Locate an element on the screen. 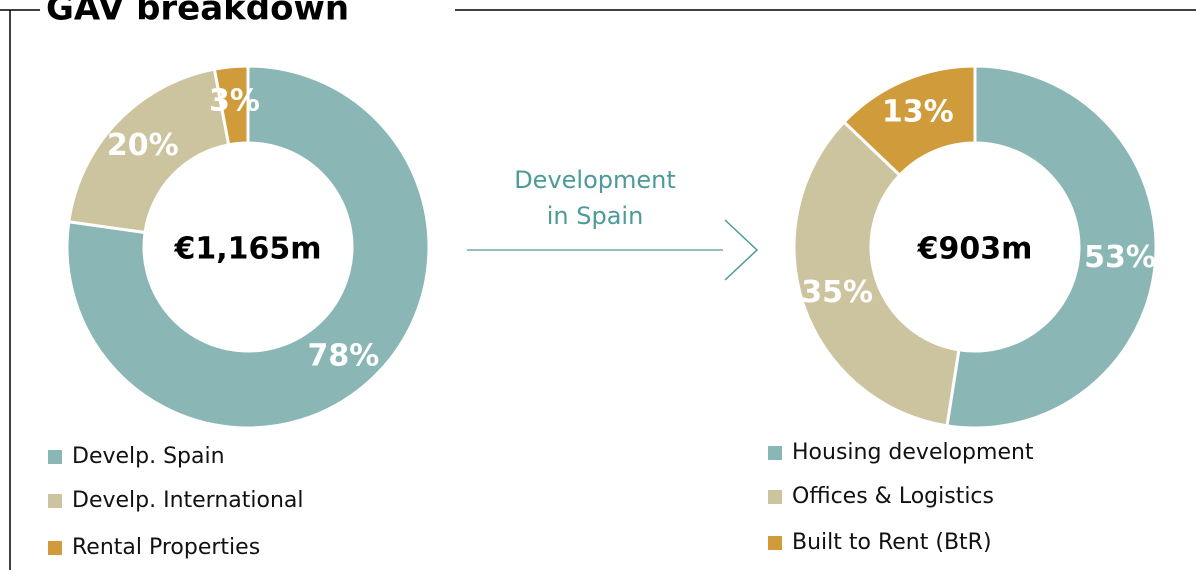 The image size is (1196, 570). data-label: 78% is located at coordinates (344, 355).